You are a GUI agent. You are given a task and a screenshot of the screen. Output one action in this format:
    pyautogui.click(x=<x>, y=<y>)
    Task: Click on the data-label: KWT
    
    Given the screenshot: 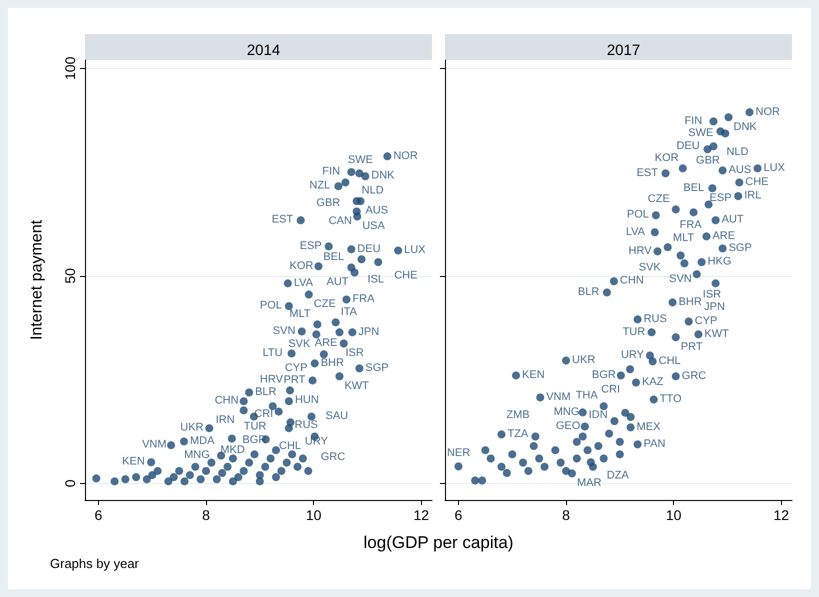 What is the action you would take?
    pyautogui.click(x=717, y=334)
    